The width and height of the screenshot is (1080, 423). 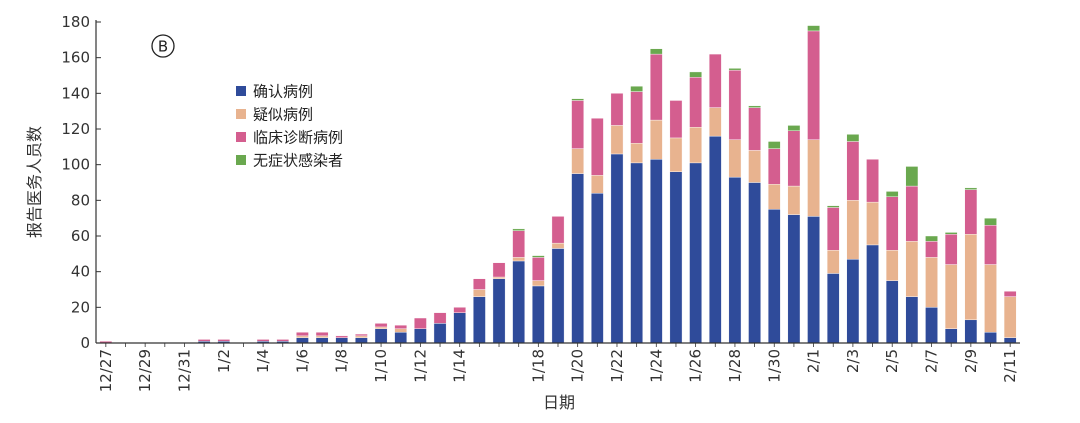 I want to click on bar-segment-1-17-s3, so click(x=518, y=229).